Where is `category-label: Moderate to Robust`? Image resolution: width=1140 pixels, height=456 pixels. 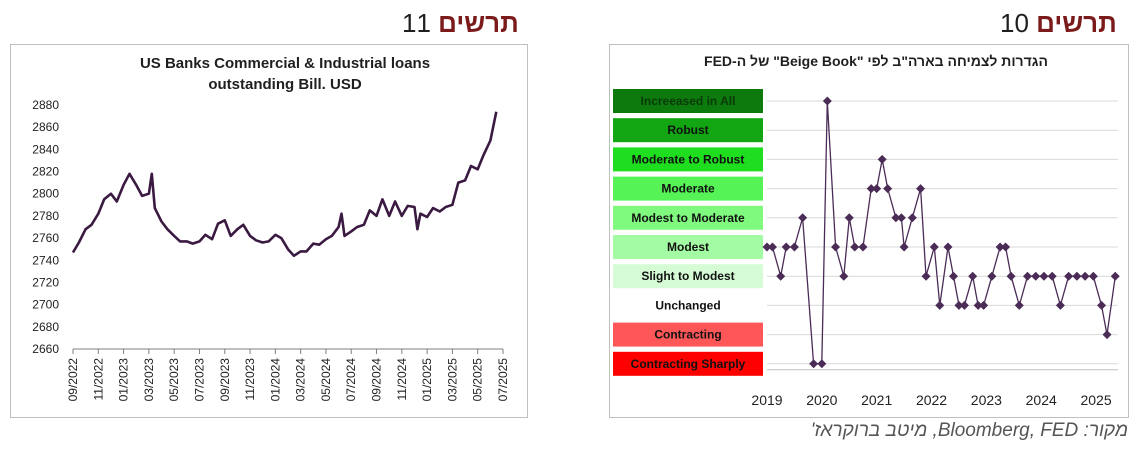
category-label: Moderate to Robust is located at coordinates (688, 159).